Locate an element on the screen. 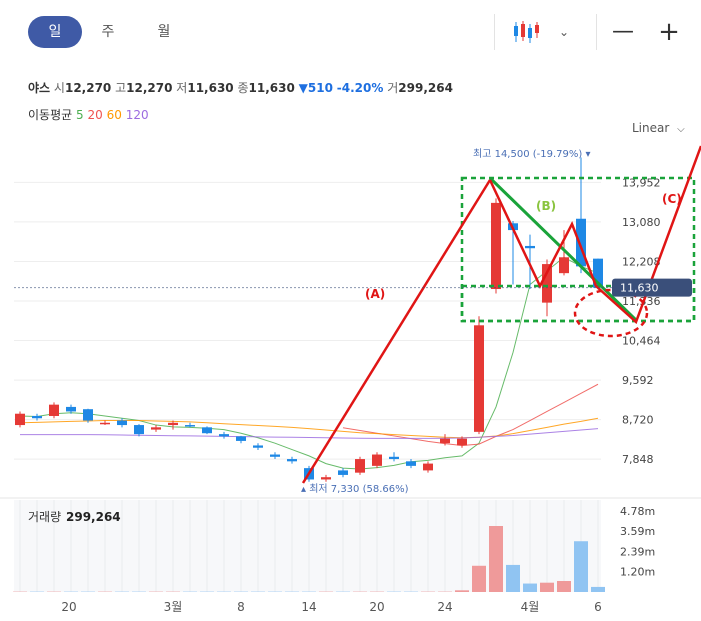 Image resolution: width=701 pixels, height=621 pixels. tab-month: 월 is located at coordinates (164, 32).